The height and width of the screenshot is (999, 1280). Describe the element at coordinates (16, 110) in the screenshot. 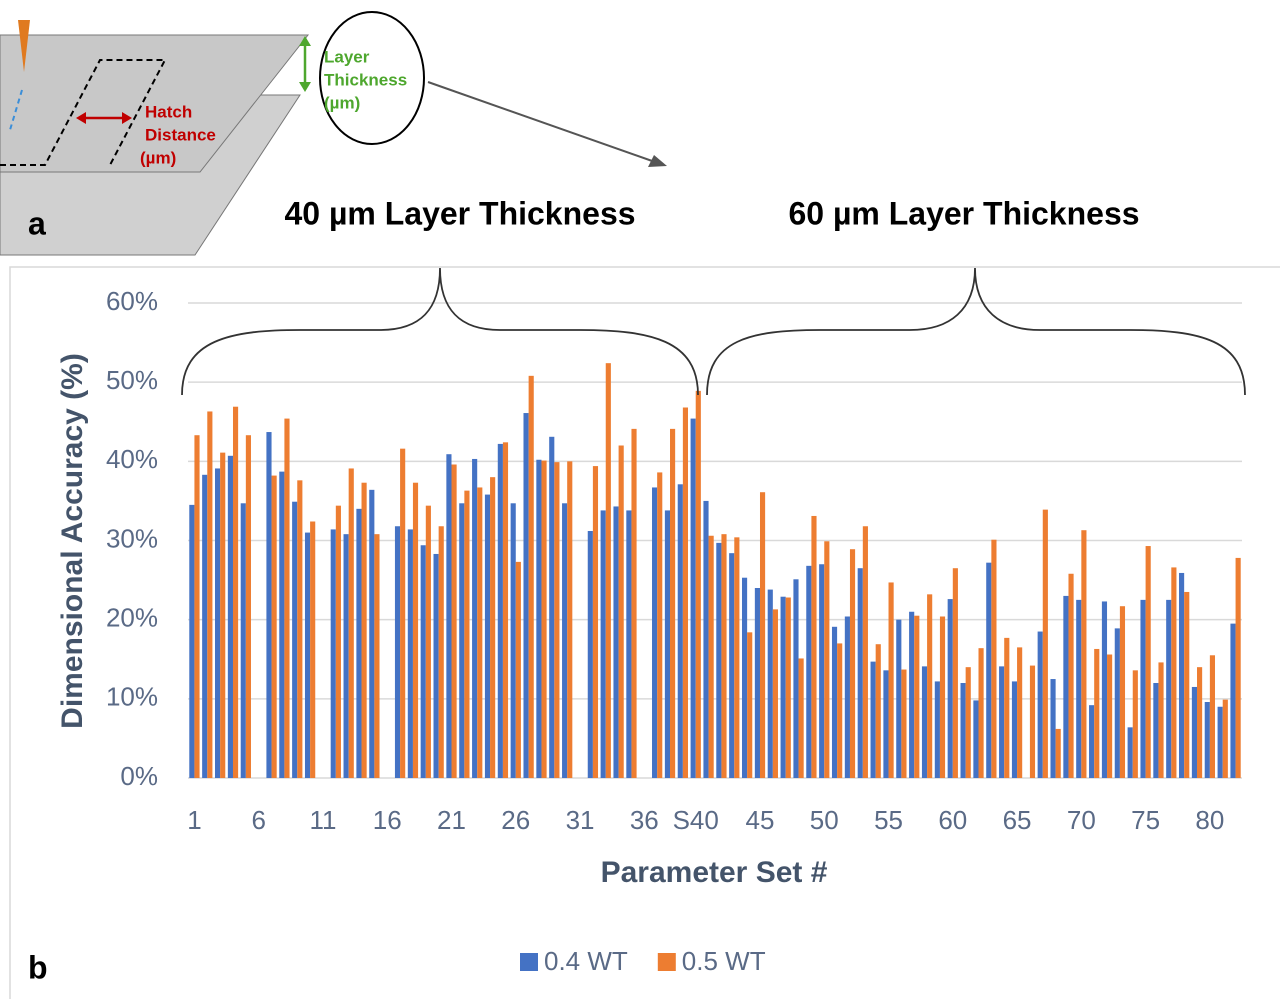

I see `laser-path` at that location.